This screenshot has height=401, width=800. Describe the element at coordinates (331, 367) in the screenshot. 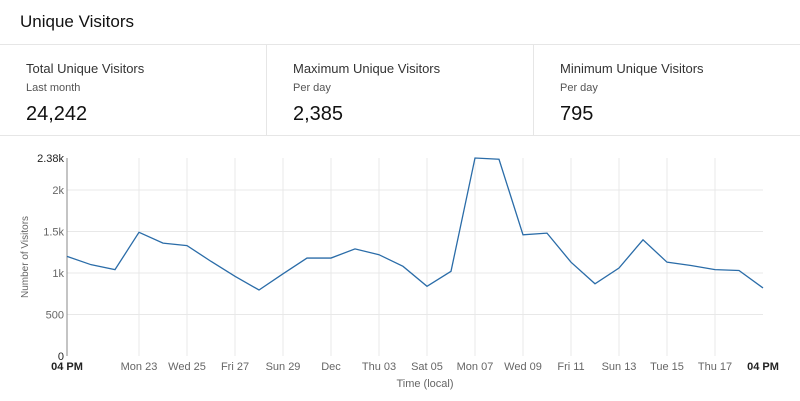

I see `x-tick-label: Dec` at that location.